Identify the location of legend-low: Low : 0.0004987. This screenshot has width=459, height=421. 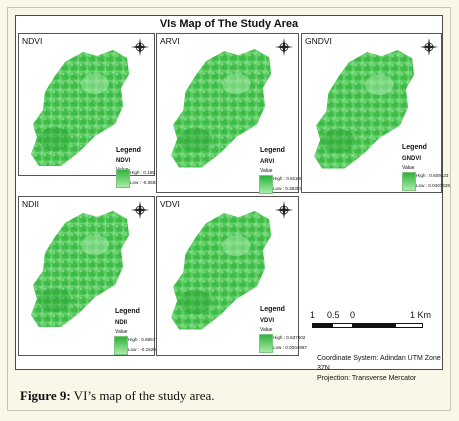
(290, 347).